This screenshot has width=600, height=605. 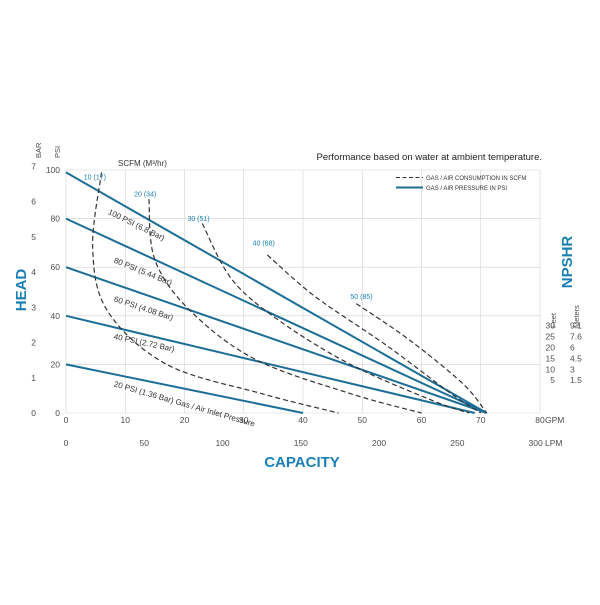 What do you see at coordinates (185, 420) in the screenshot?
I see `x-tick-gpm: 20` at bounding box center [185, 420].